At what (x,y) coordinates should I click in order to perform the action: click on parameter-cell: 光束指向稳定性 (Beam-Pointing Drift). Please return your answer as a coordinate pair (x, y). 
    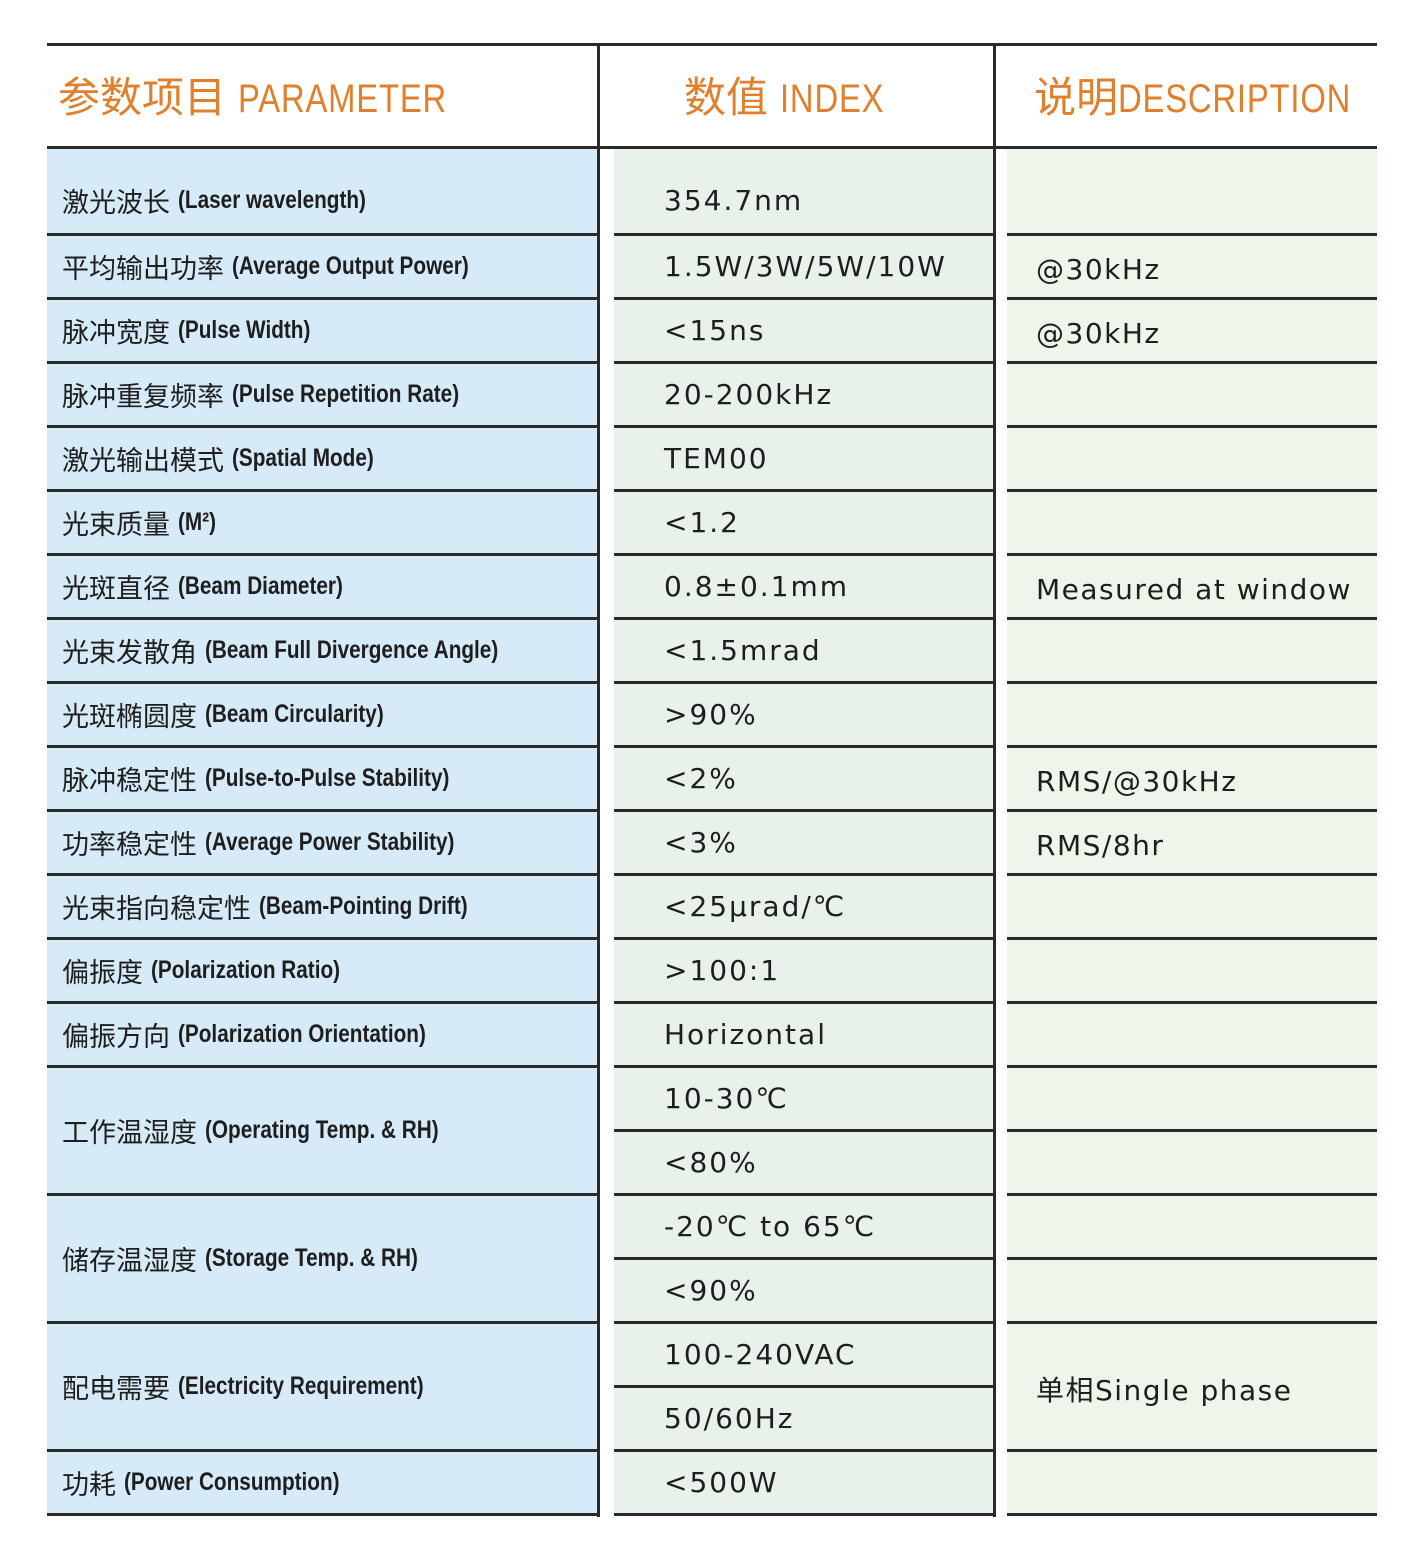
    Looking at the image, I should click on (327, 906).